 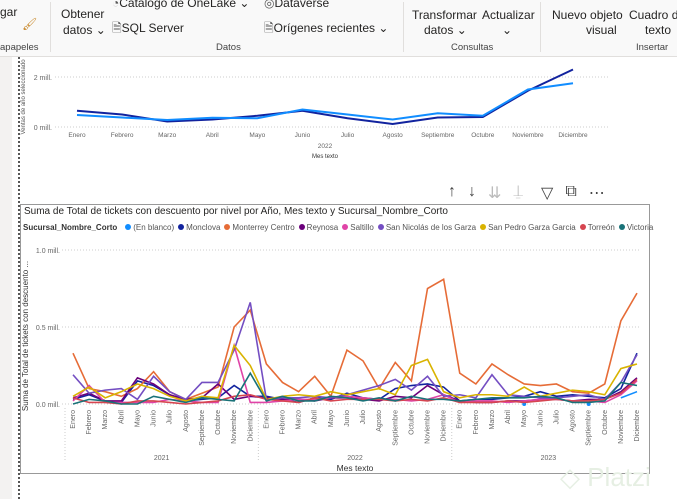 What do you see at coordinates (495, 193) in the screenshot?
I see `double-arrow-down-icon: ⇊` at bounding box center [495, 193].